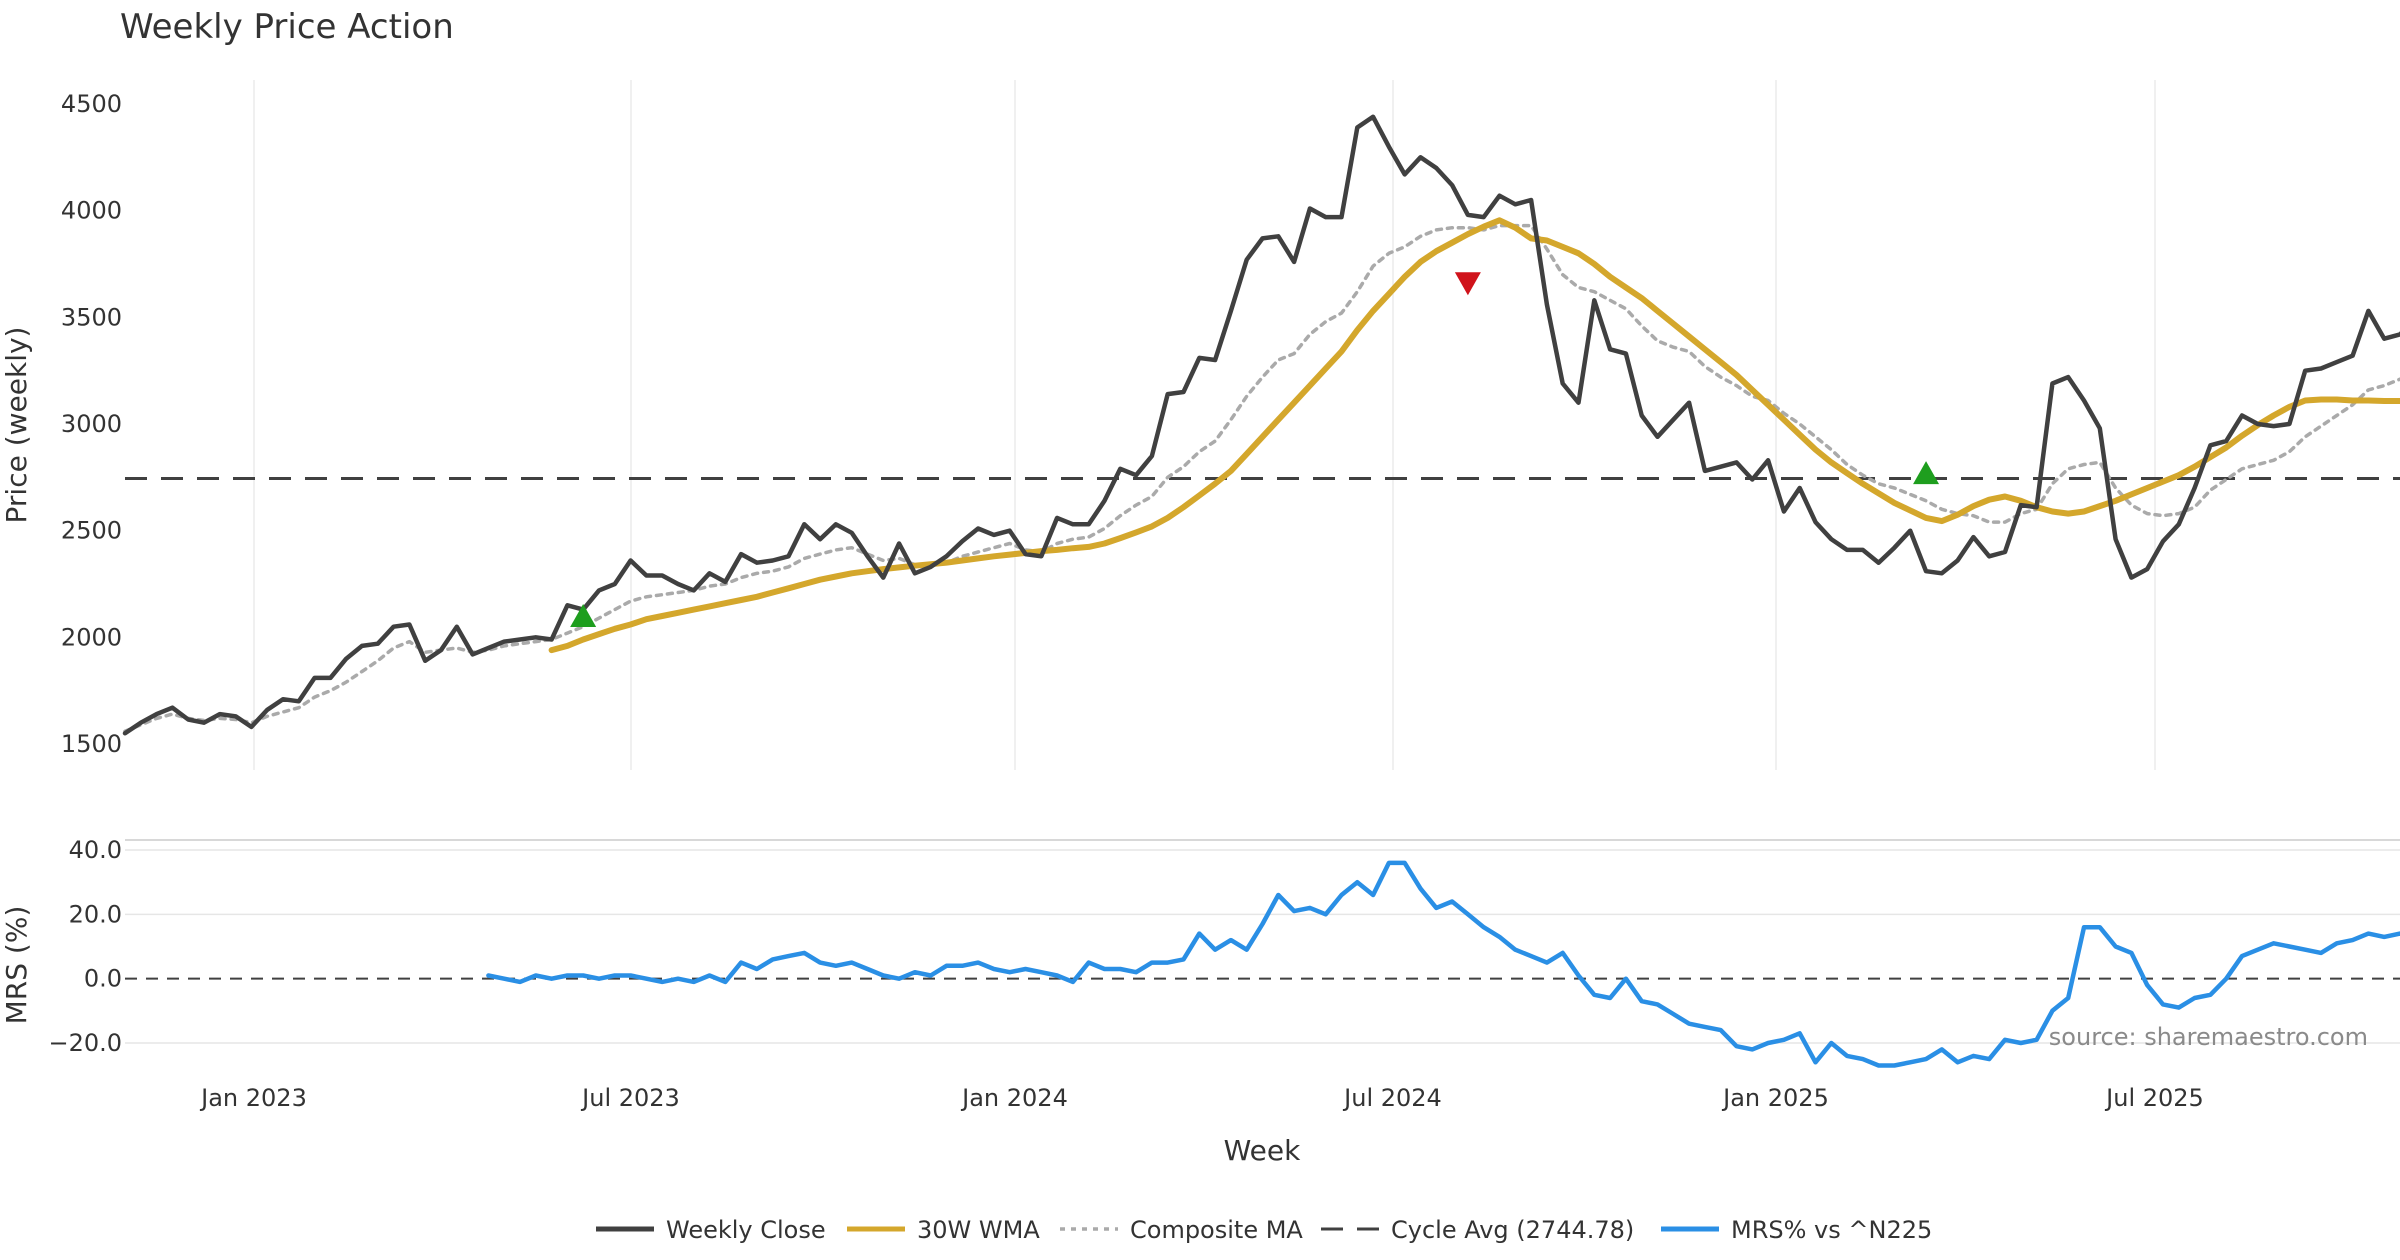 Image resolution: width=2400 pixels, height=1260 pixels. Describe the element at coordinates (1262, 1150) in the screenshot. I see `x-axis-title: Week` at that location.